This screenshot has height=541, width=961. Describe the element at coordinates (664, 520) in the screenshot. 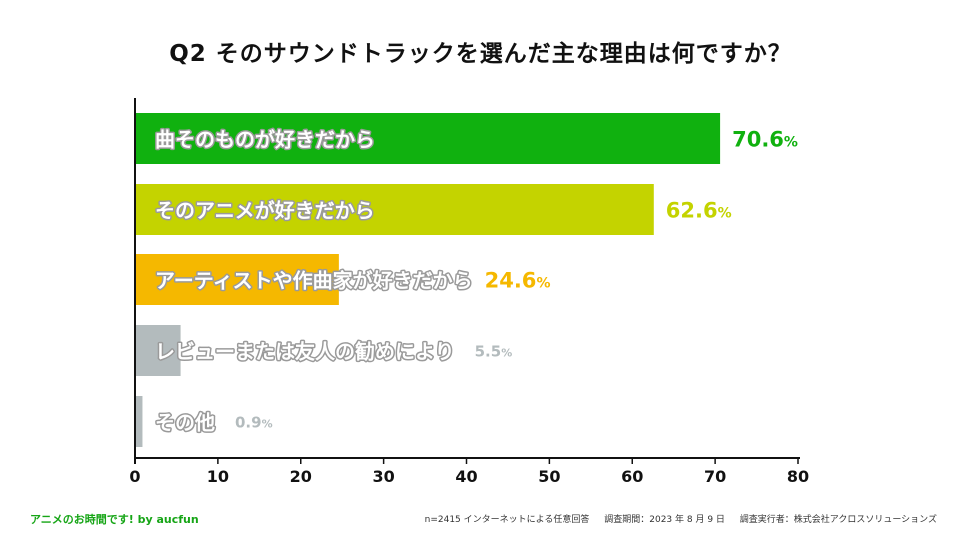

I see `survey-period: 調査期間：2023 年 8 月 9 日` at that location.